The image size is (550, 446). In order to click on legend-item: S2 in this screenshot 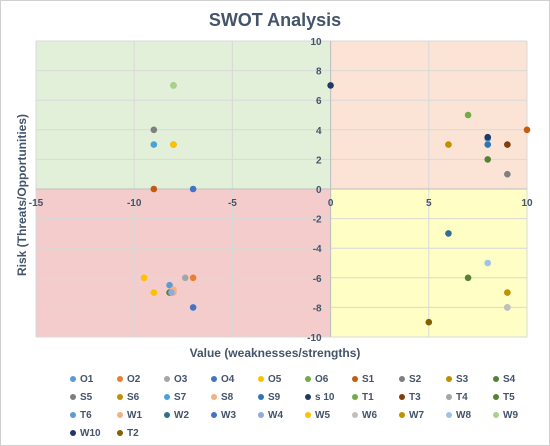, I will do `click(422, 379)`.